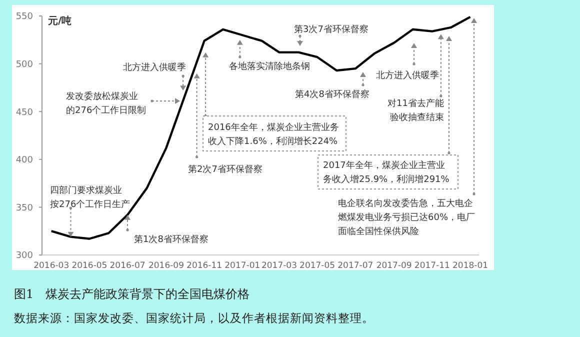 Image resolution: width=580 pixels, height=337 pixels. I want to click on x-tick-label: 2016-03, so click(52, 266).